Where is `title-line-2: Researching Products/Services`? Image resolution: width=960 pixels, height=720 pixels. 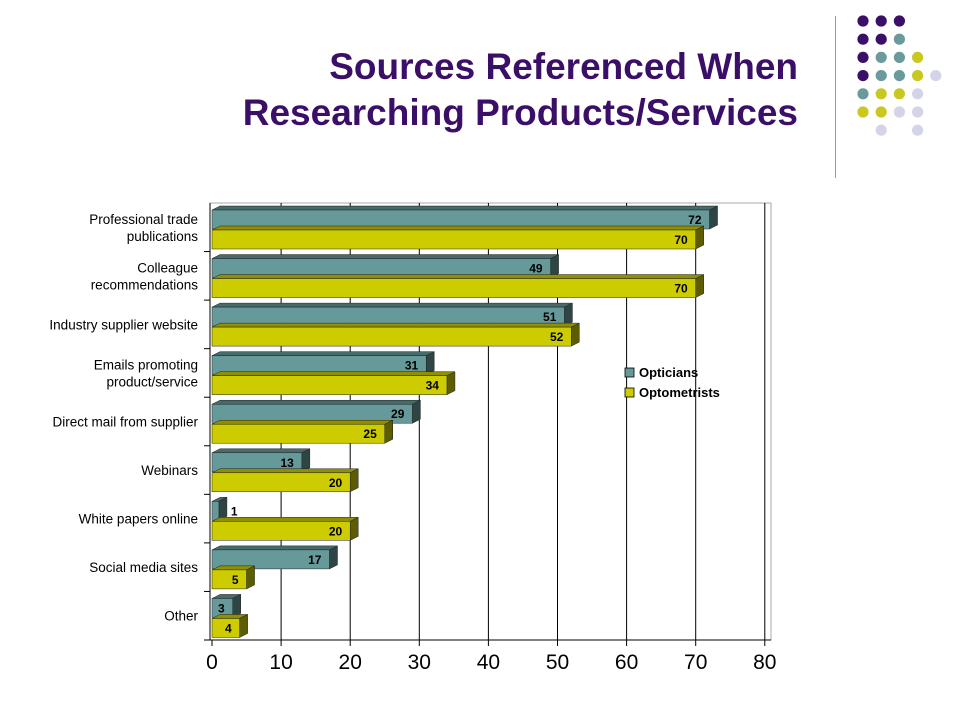 title-line-2: Researching Products/Services is located at coordinates (520, 112).